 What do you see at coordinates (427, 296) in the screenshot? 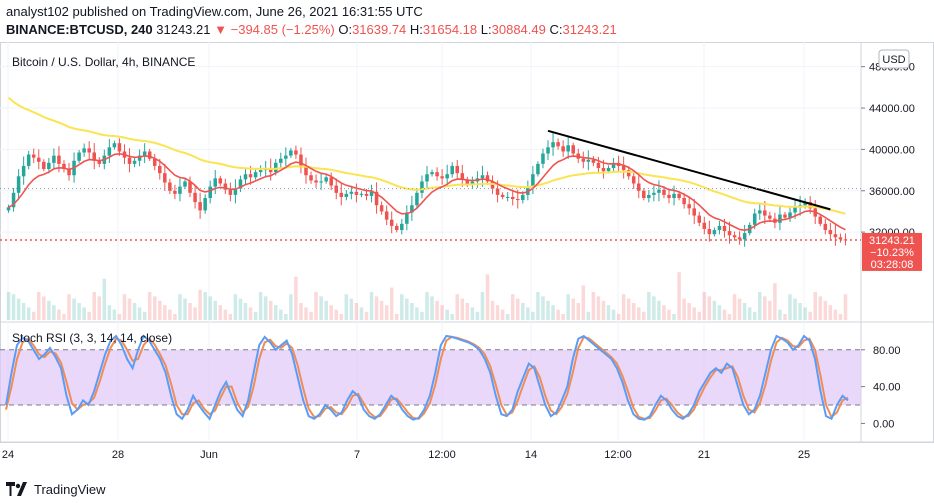
I see `volume-bars` at bounding box center [427, 296].